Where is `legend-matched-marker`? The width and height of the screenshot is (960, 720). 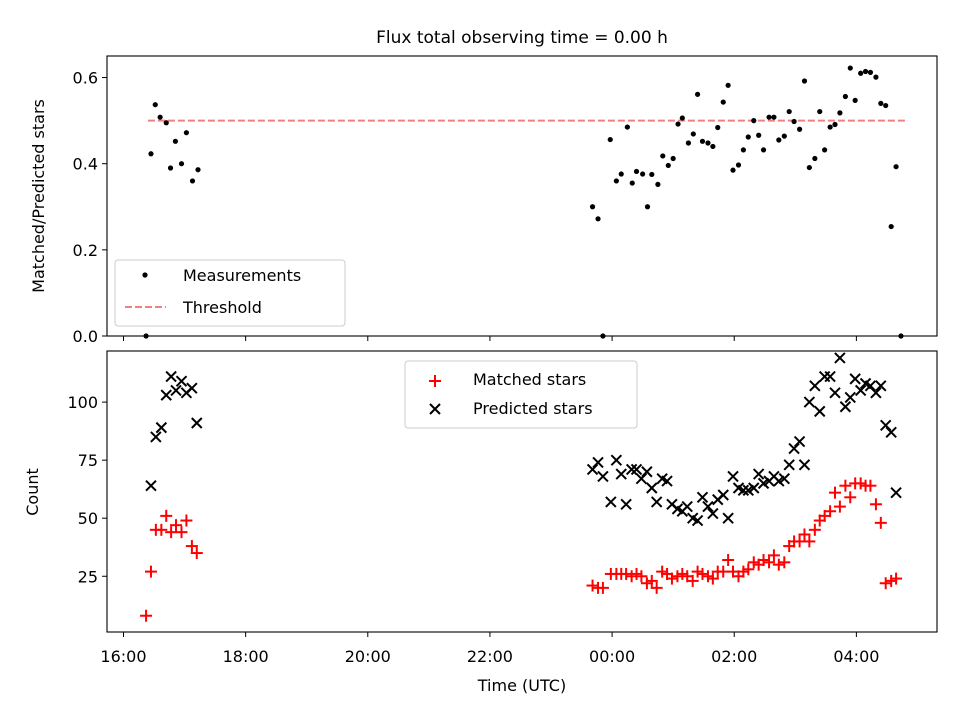 legend-matched-marker is located at coordinates (435, 381).